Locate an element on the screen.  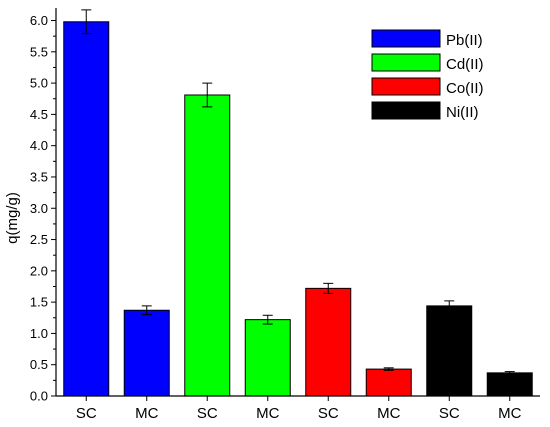
y-tick-label: 1.0 is located at coordinates (39, 333).